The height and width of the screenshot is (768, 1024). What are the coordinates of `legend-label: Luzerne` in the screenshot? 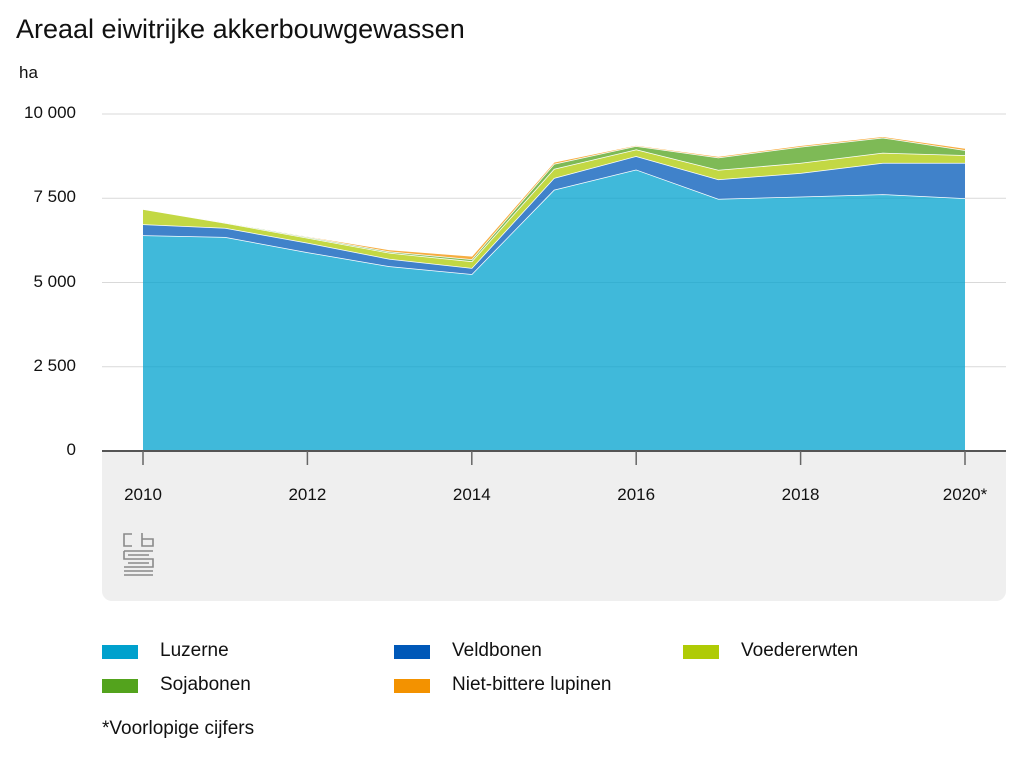 It's located at (194, 650).